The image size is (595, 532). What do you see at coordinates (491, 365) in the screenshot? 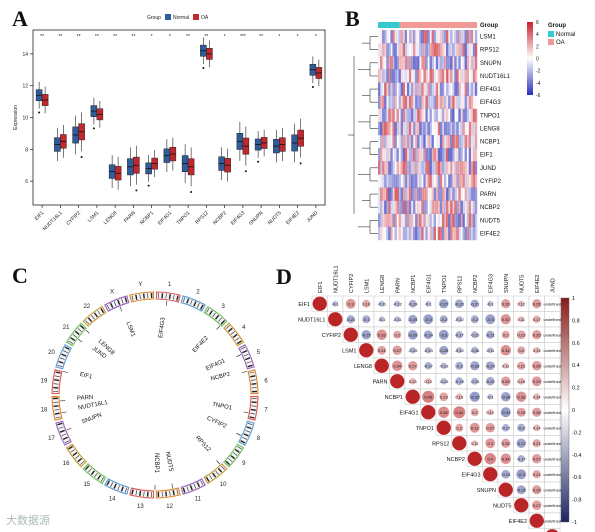
I see `corr-value: -0.24` at bounding box center [491, 365].